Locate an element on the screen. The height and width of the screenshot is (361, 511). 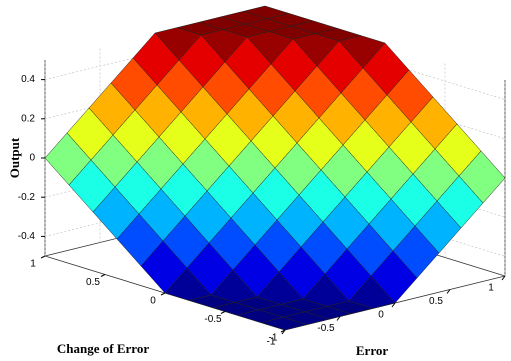
surface-patch is located at coordinates (284, 323).